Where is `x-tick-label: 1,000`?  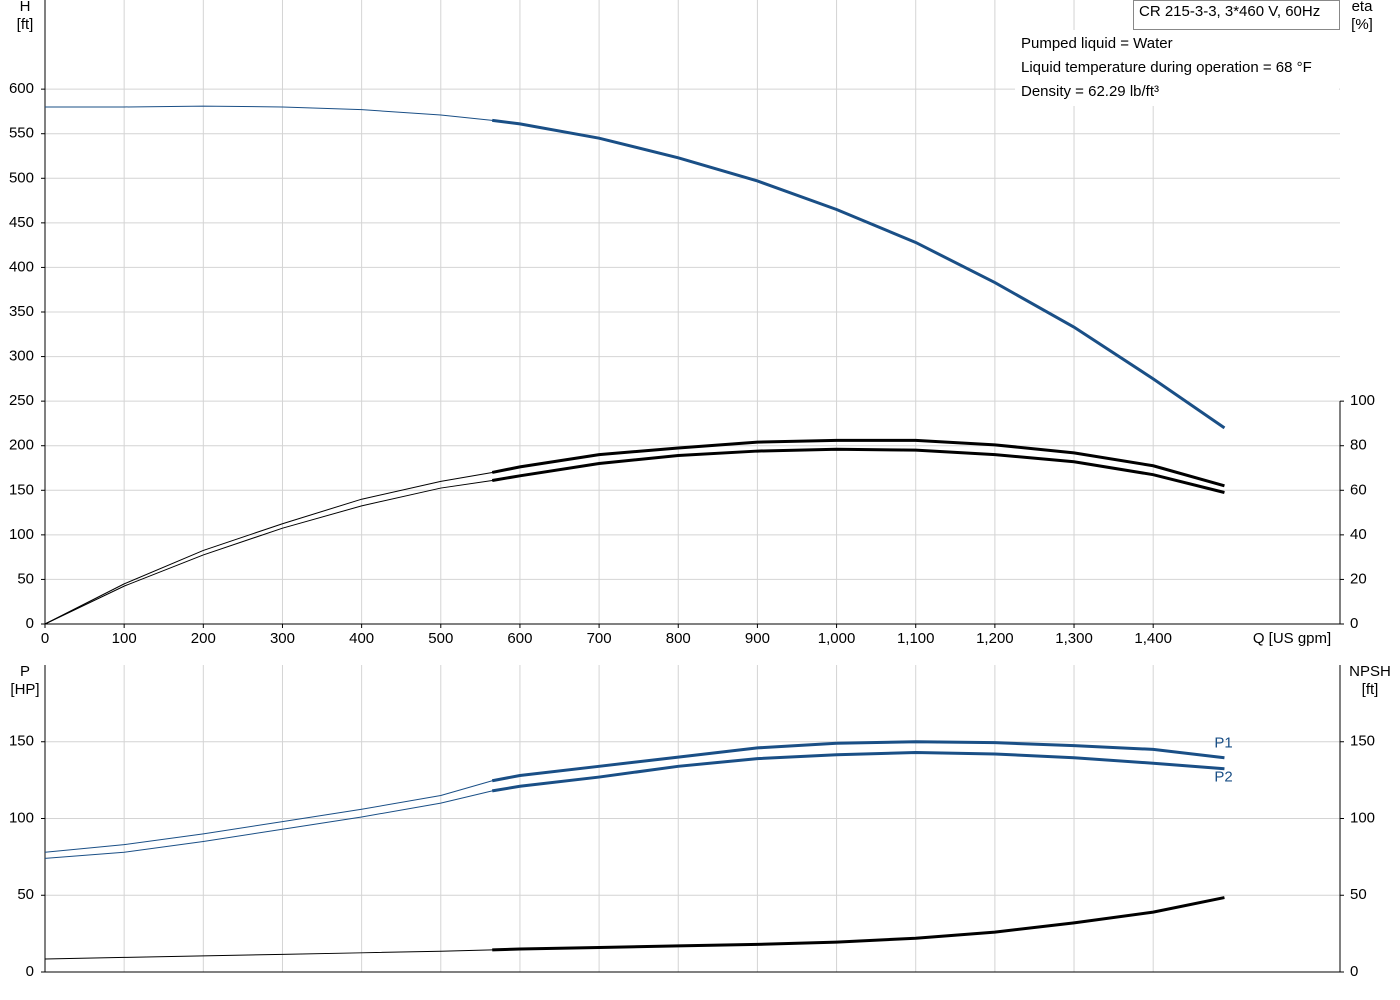 x-tick-label: 1,000 is located at coordinates (837, 638).